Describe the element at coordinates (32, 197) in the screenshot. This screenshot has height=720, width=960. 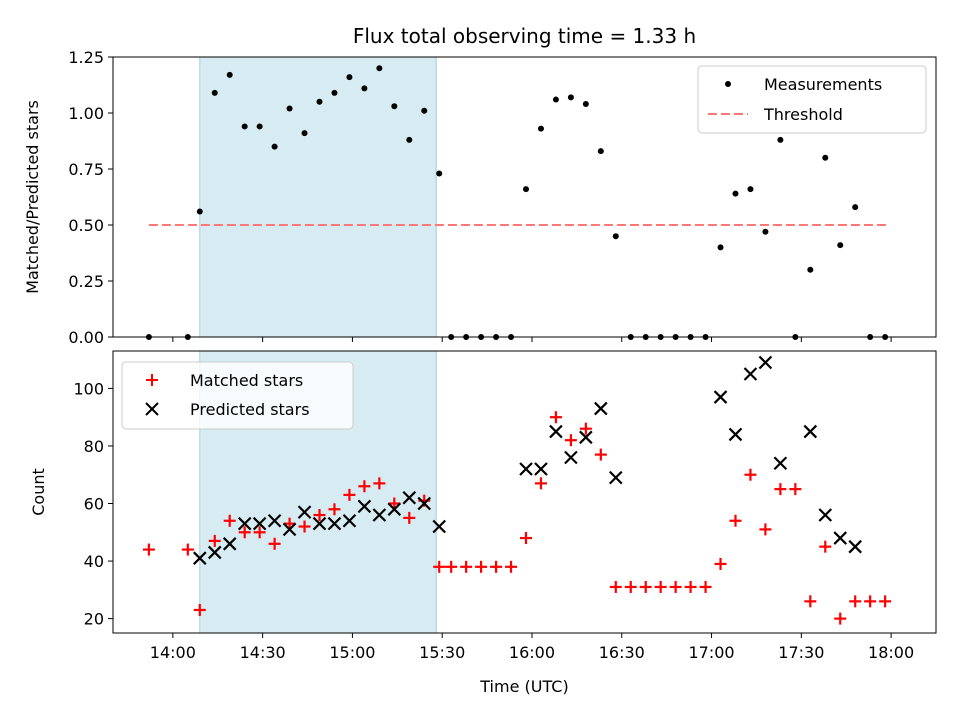
I see `top-y-axis-label: Matched/Predicted stars` at that location.